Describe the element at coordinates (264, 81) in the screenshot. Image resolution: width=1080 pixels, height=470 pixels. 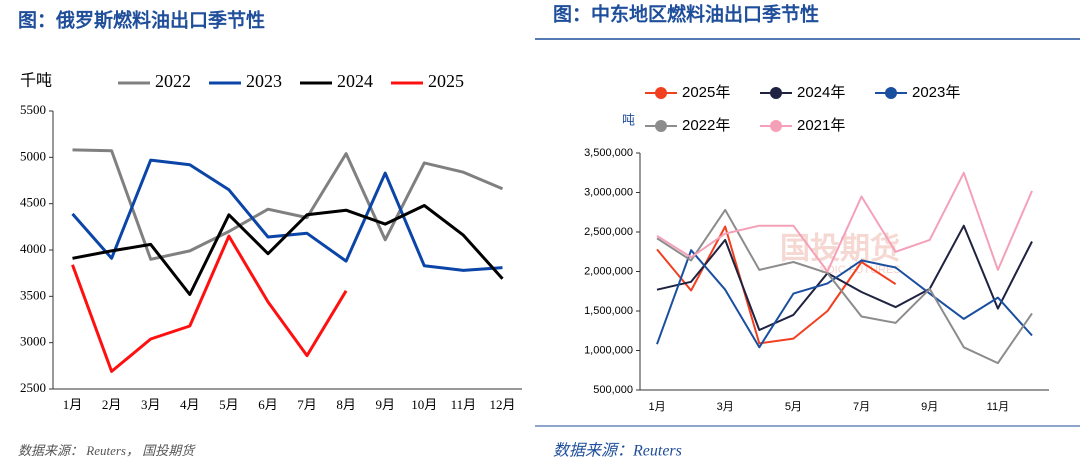
I see `legend-label: 2023` at that location.